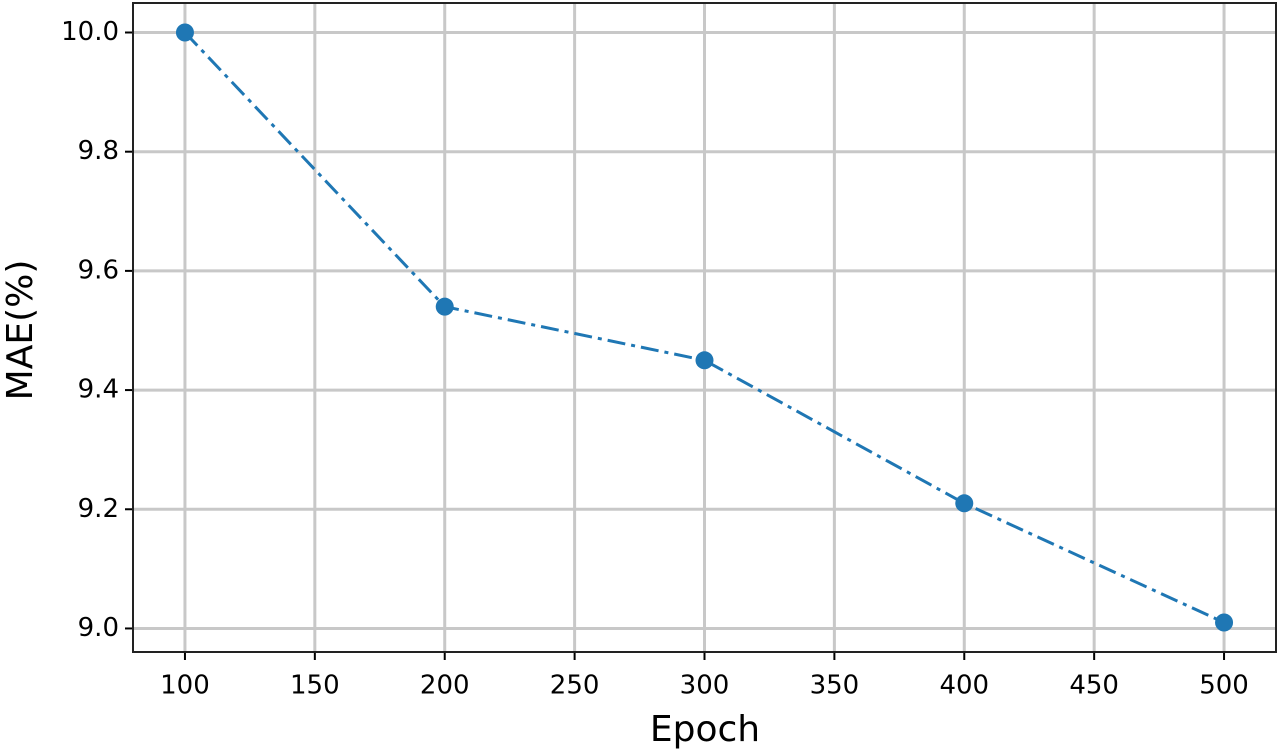 This screenshot has height=755, width=1280. What do you see at coordinates (315, 686) in the screenshot?
I see `x-tick-label: 150` at bounding box center [315, 686].